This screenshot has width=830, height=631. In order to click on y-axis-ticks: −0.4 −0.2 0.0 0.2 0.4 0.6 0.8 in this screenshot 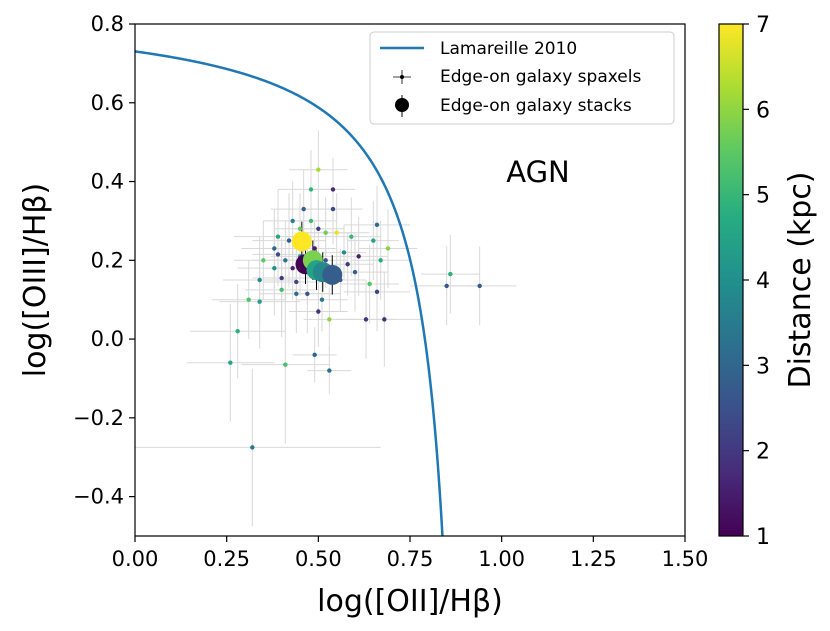, I will do `click(104, 260)`.